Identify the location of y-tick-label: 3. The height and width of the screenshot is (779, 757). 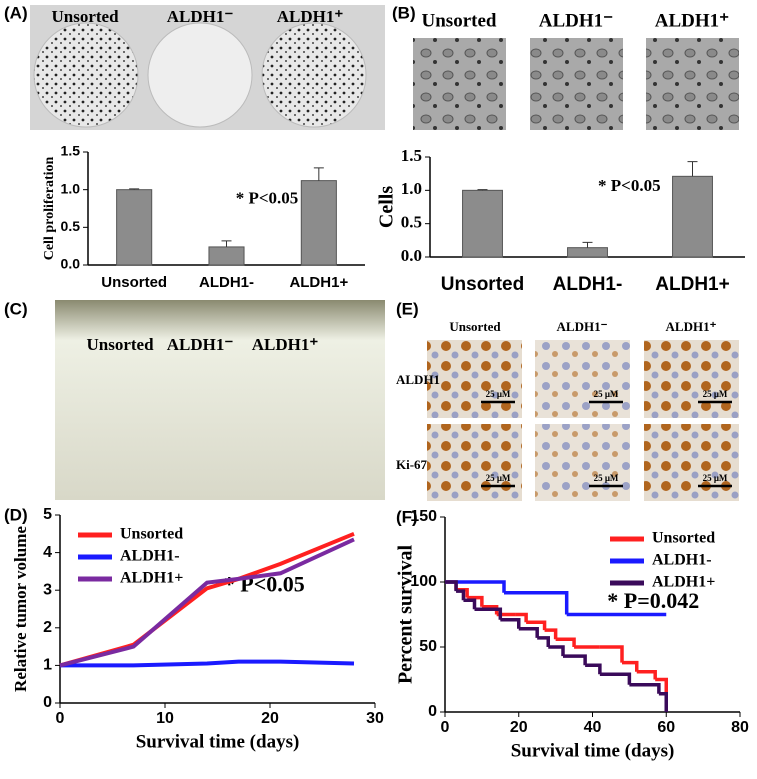
(47, 589).